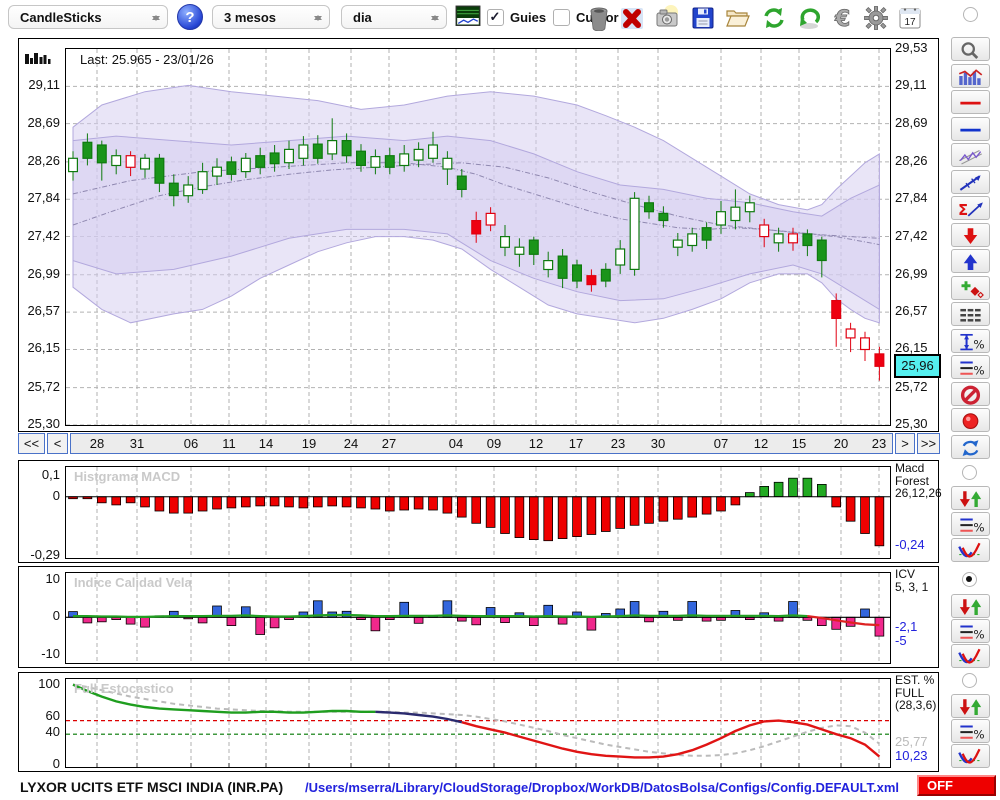  I want to click on chart-window-icon, so click(468, 18).